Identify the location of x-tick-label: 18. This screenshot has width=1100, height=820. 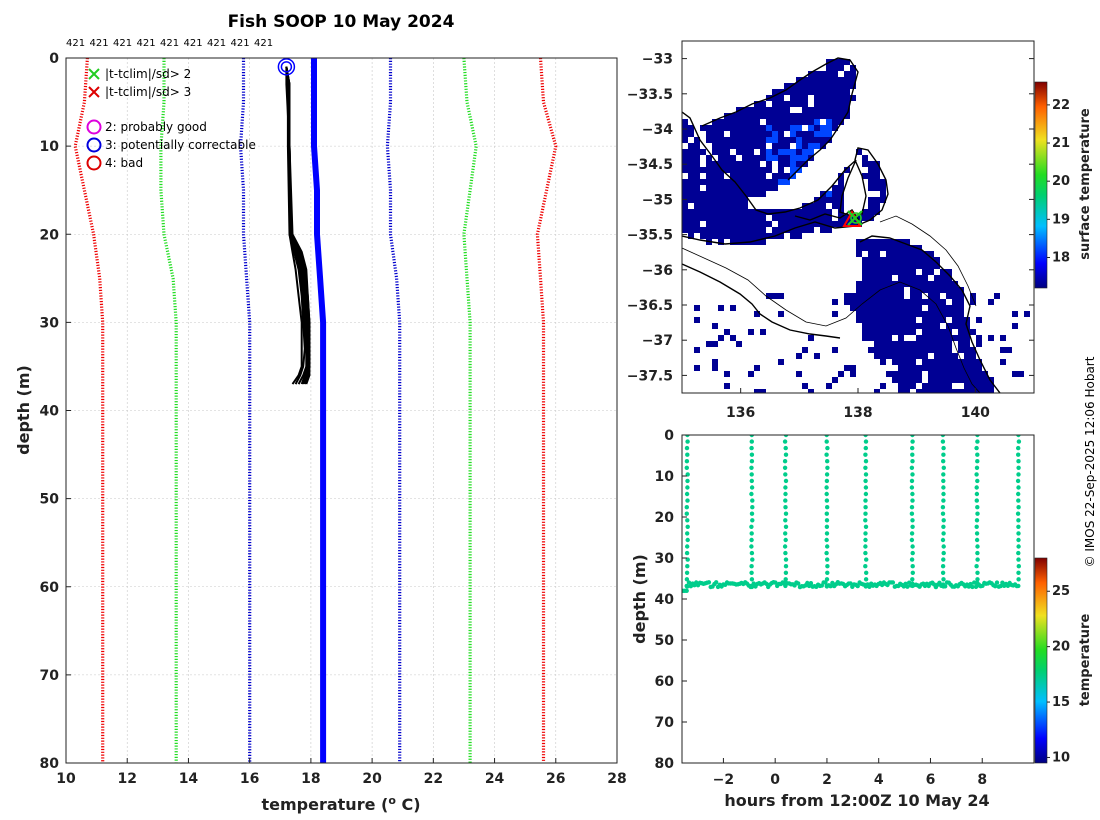
(310, 779).